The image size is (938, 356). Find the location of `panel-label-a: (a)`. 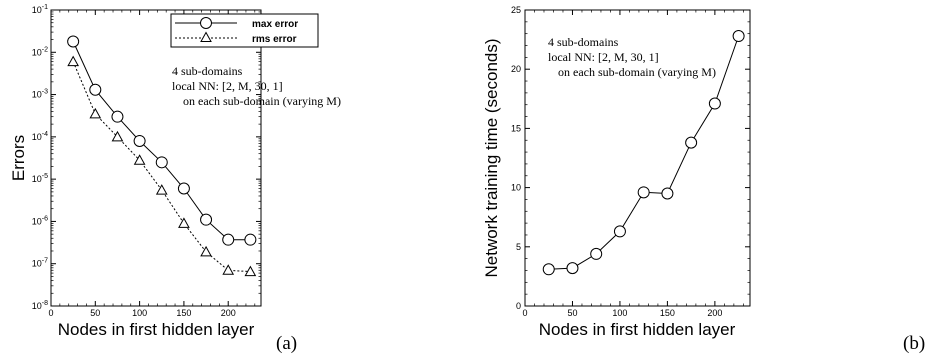

panel-label-a: (a) is located at coordinates (286, 343).